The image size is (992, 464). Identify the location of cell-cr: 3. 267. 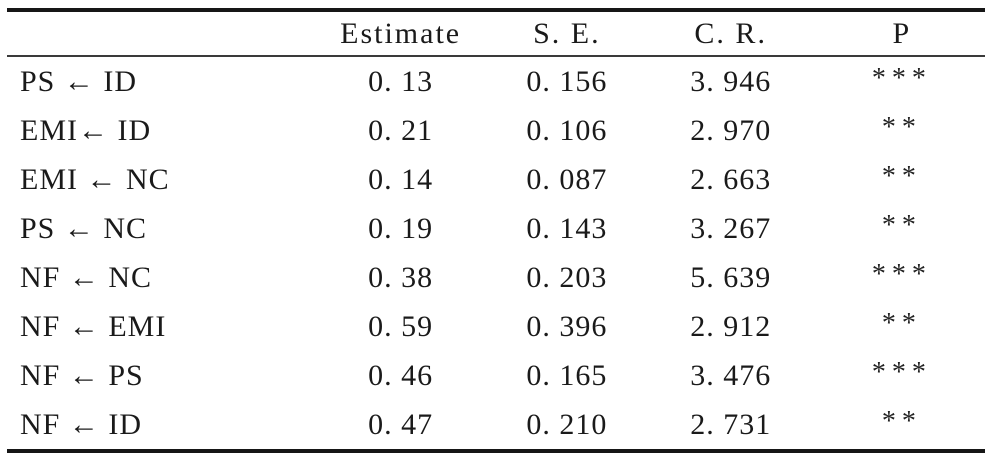
(731, 228).